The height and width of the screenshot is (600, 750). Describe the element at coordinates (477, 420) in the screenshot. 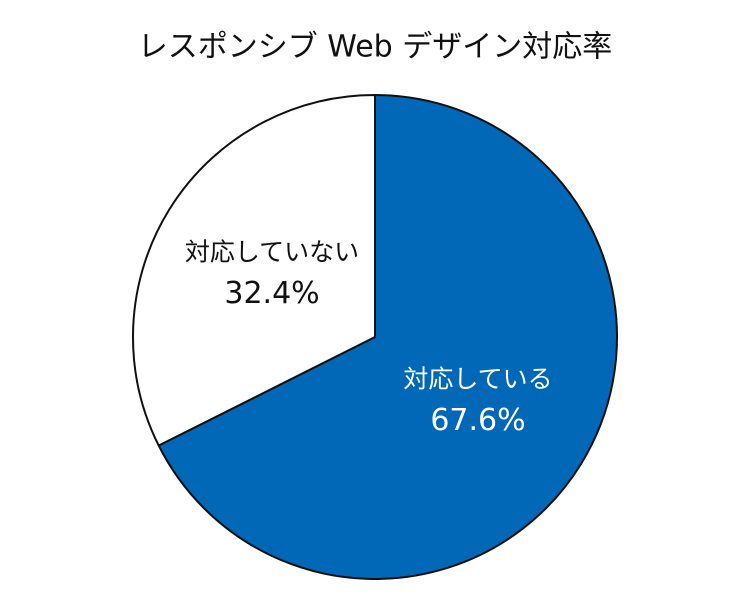

I see `slice-value-label: 67.6%` at that location.